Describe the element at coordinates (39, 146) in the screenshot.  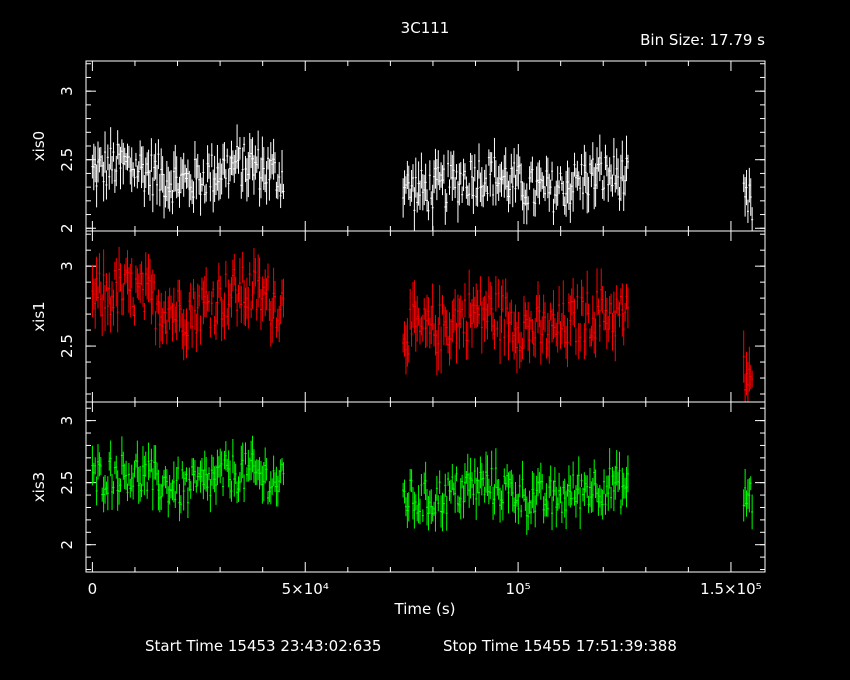
I see `y-axis-label: xis0` at that location.